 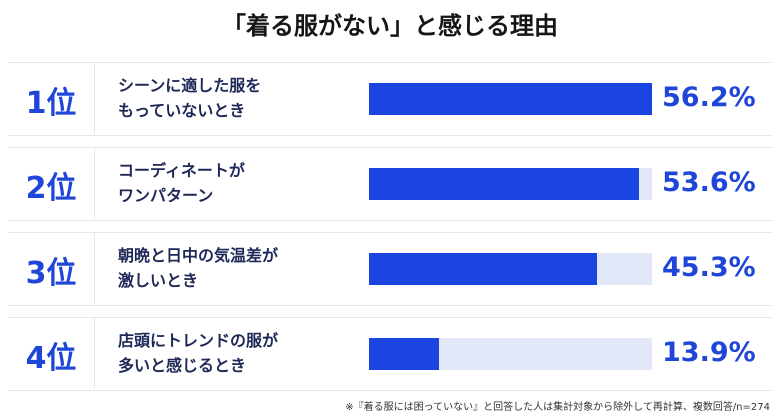 I want to click on rank-label: 1位, so click(x=51, y=103).